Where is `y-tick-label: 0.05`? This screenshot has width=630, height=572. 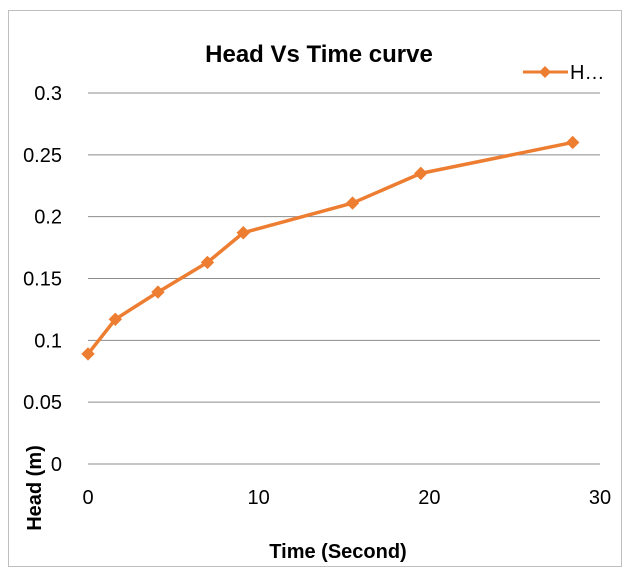
y-tick-label: 0.05 is located at coordinates (42, 403).